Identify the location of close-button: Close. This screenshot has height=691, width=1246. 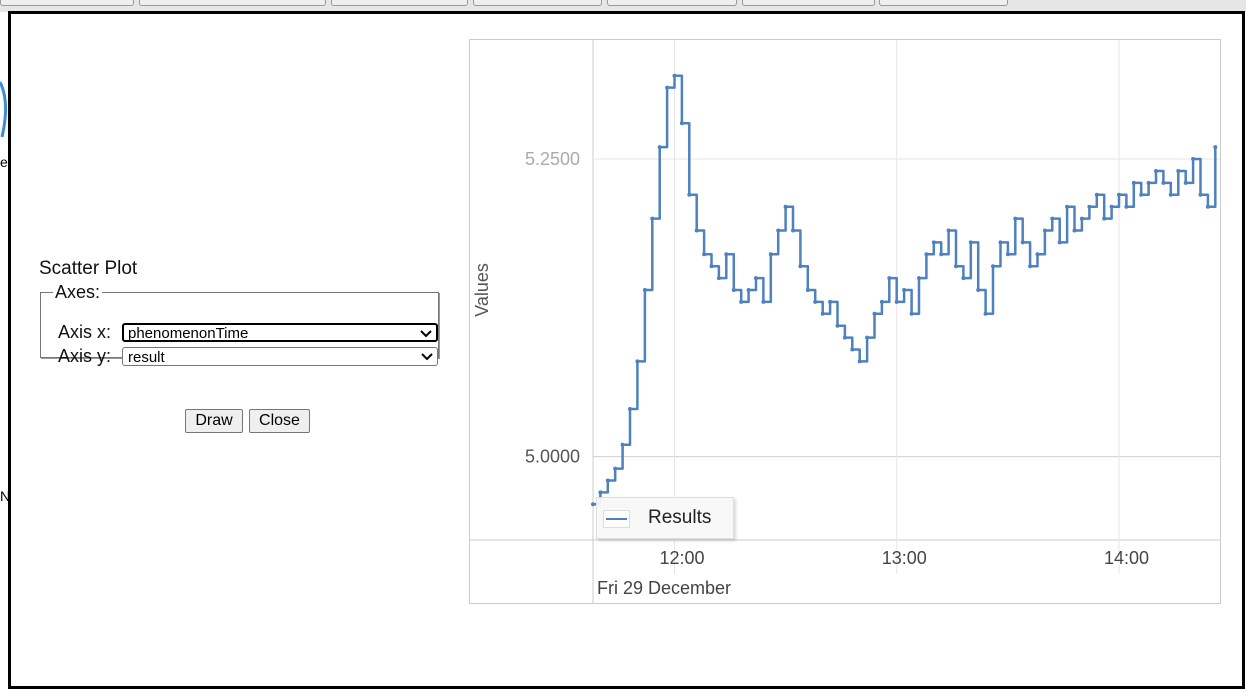
(279, 421).